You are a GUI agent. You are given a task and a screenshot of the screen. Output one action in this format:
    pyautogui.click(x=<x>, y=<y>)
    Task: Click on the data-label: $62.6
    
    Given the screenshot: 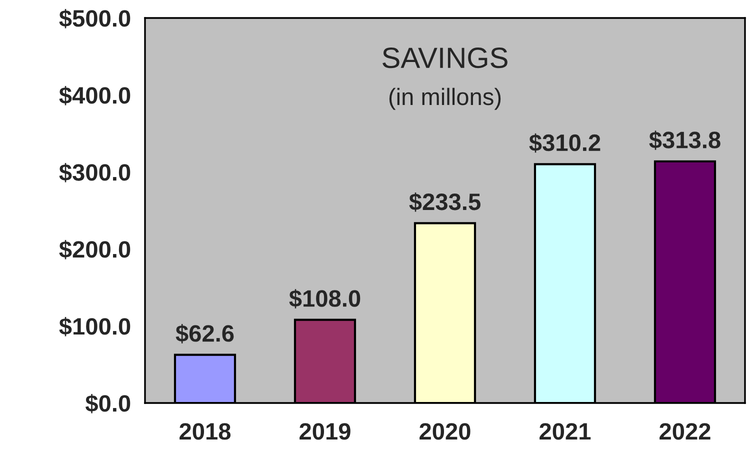 What is the action you would take?
    pyautogui.click(x=205, y=334)
    